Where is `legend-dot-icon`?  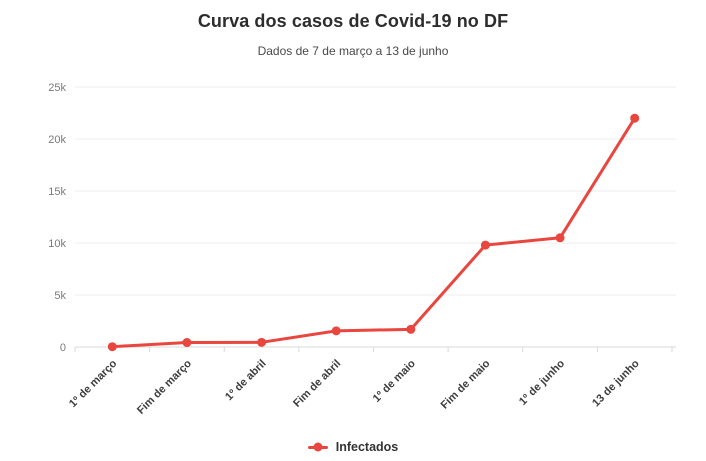 legend-dot-icon is located at coordinates (318, 447).